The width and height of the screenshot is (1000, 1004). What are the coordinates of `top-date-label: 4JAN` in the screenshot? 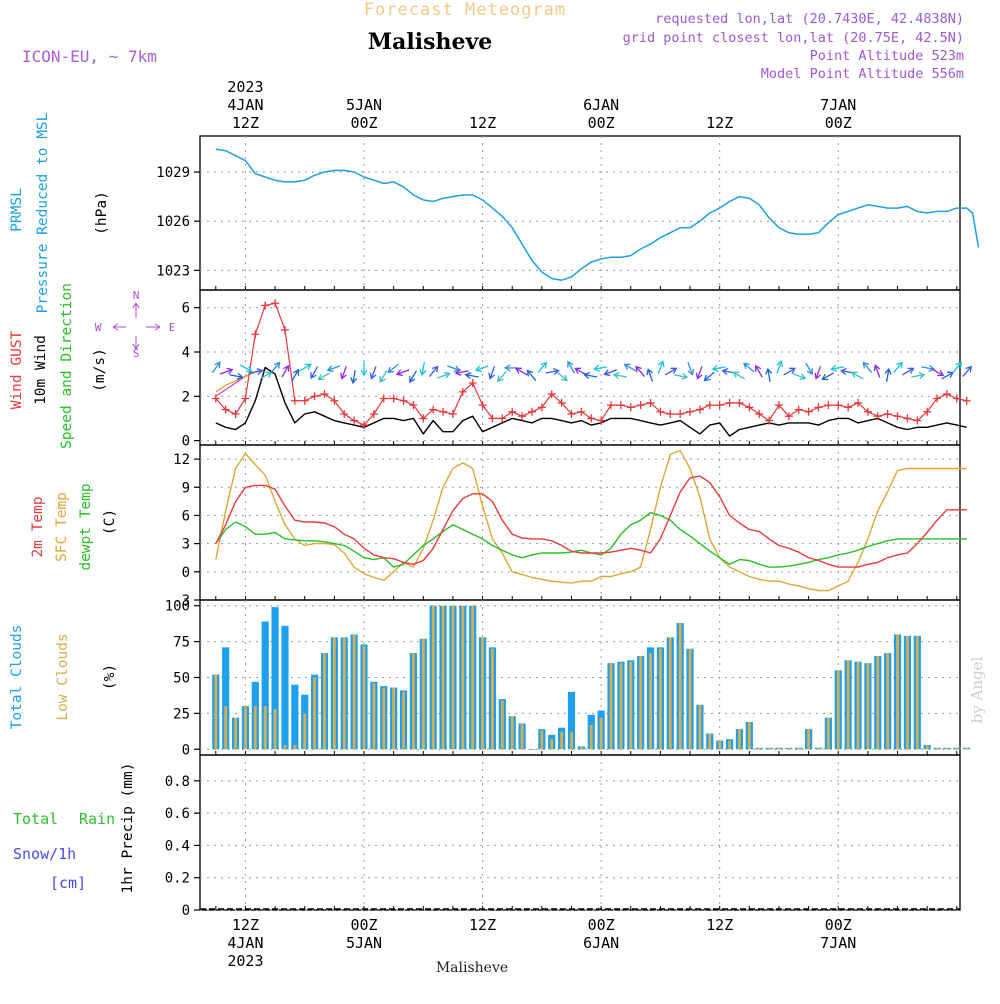 It's located at (245, 105).